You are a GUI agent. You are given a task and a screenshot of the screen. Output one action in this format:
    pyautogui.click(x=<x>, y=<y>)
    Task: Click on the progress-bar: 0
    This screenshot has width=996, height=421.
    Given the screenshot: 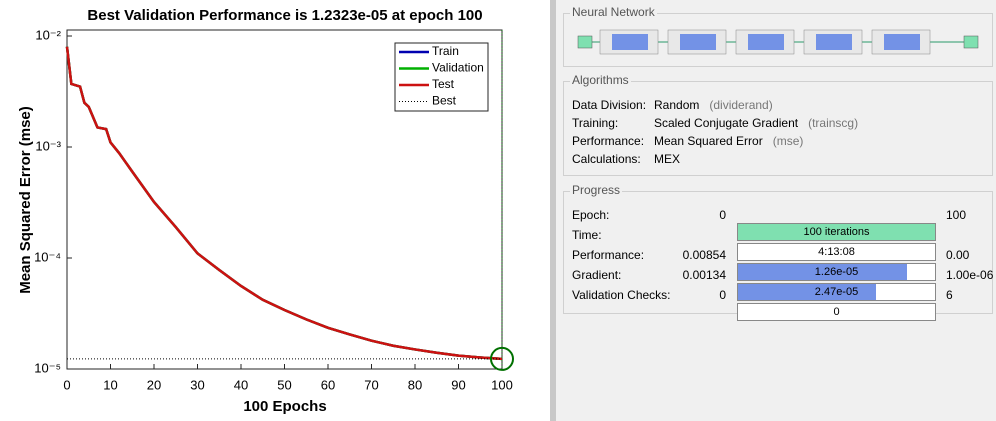 What is the action you would take?
    pyautogui.click(x=836, y=312)
    